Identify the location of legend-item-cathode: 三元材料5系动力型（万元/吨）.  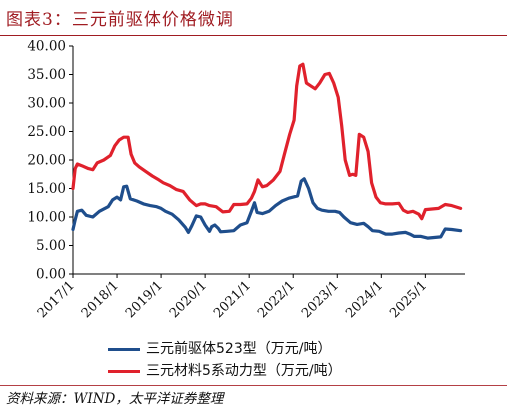
(277, 371).